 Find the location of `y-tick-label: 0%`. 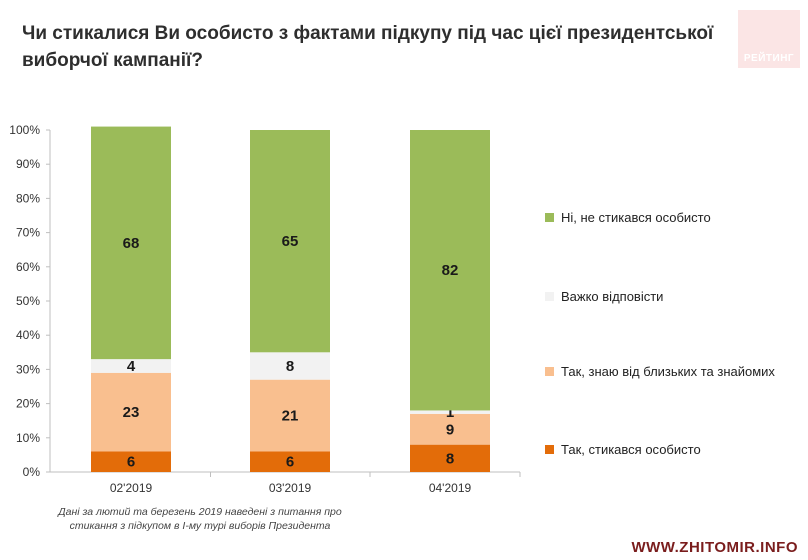

y-tick-label: 0% is located at coordinates (32, 472).